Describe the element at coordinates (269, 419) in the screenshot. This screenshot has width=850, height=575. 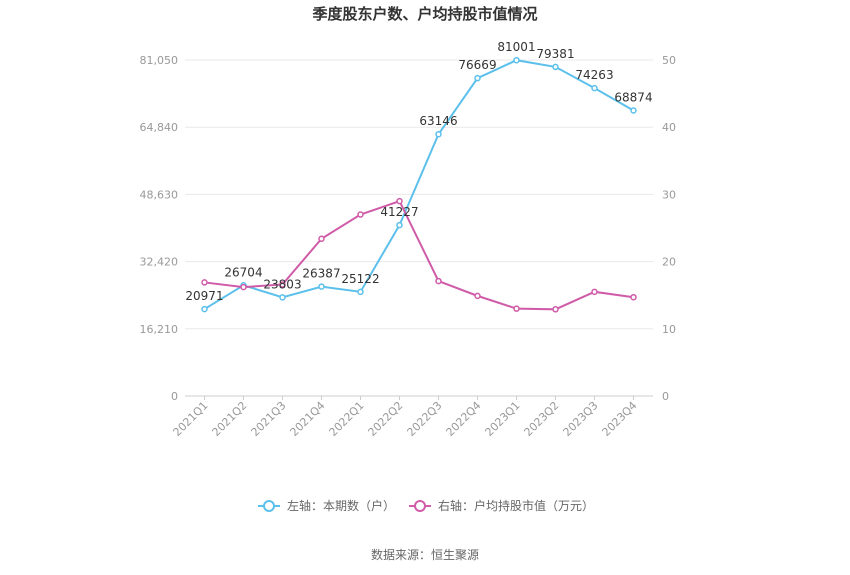
I see `x-tick-label: 2021Q3` at that location.